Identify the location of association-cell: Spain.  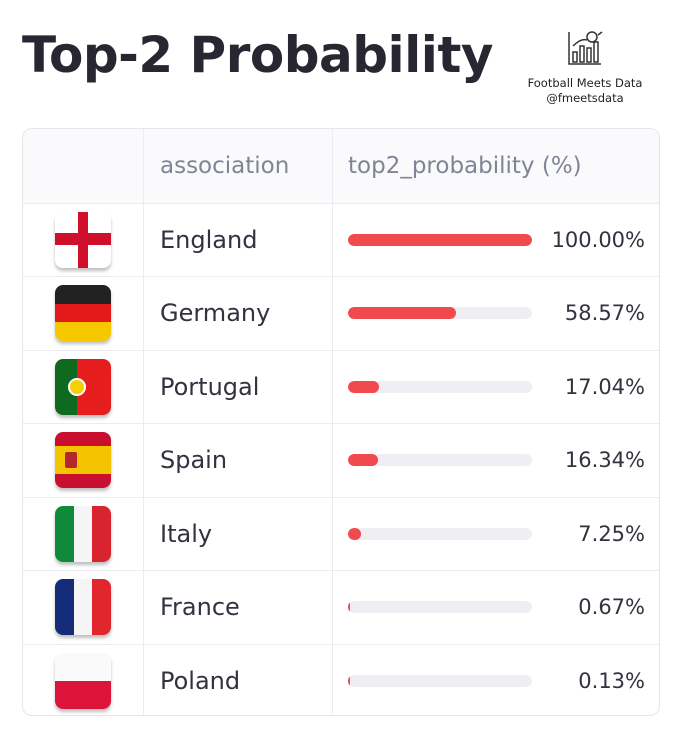
(238, 460).